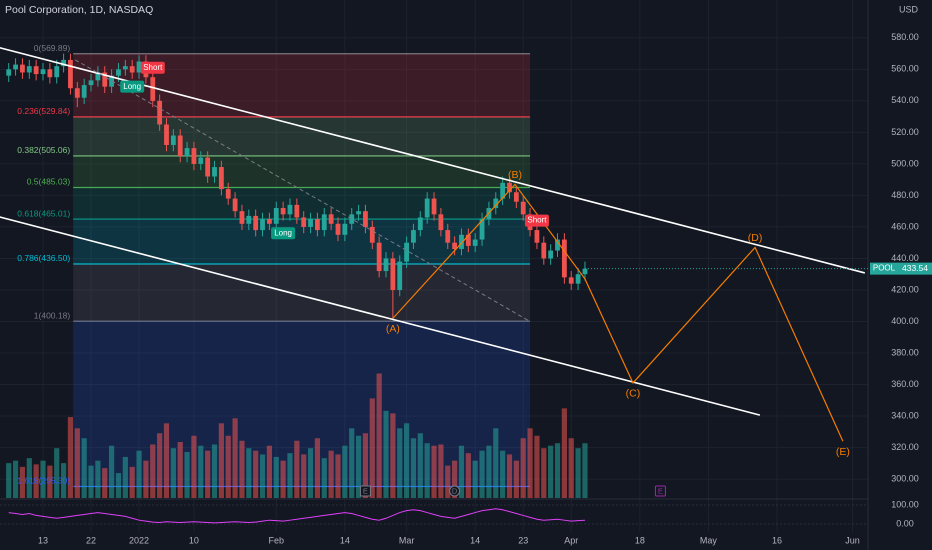  I want to click on y-tick-label: 440.00, so click(905, 258).